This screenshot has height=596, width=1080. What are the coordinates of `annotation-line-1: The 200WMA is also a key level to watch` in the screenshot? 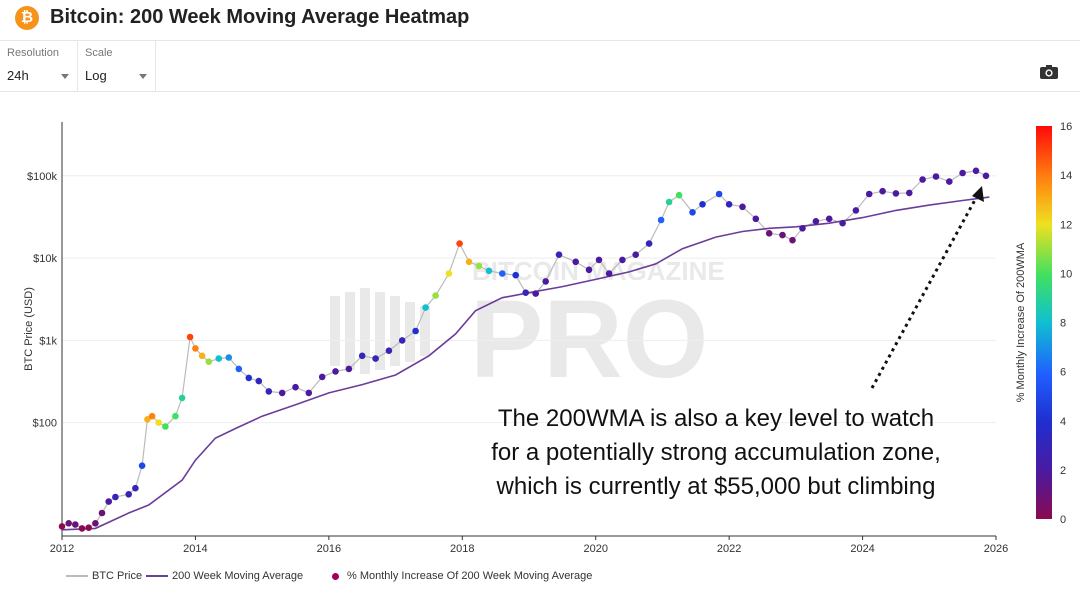 It's located at (716, 418).